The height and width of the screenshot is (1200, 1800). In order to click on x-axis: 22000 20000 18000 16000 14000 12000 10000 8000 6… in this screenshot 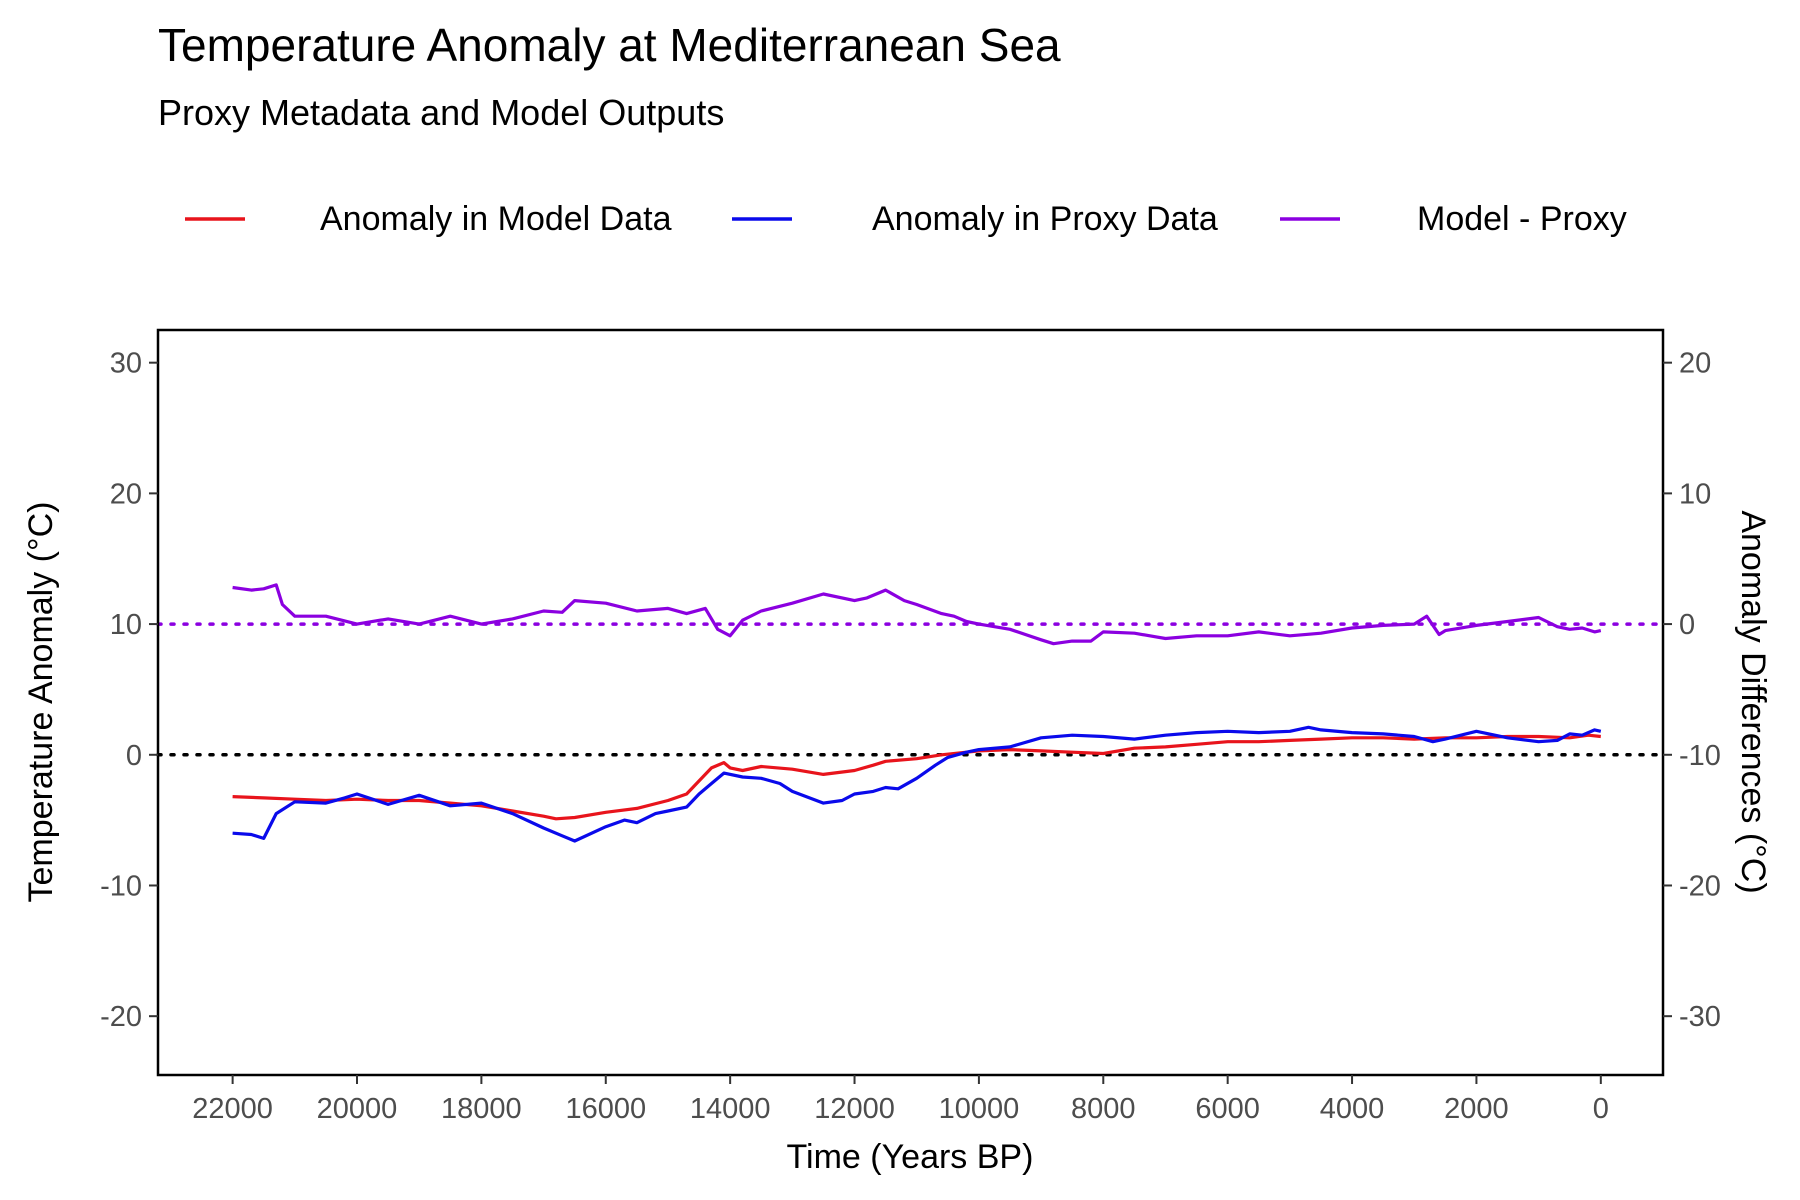, I will do `click(900, 1100)`.